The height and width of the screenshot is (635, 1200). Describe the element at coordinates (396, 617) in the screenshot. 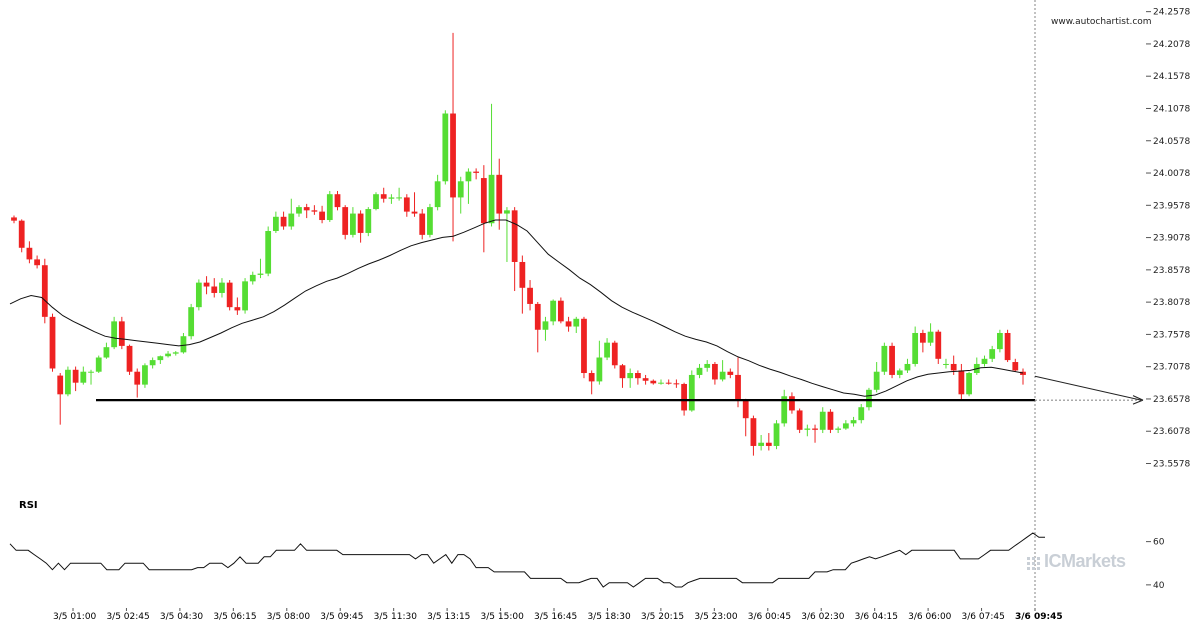

I see `x-axis-label: 3/5 11:30` at that location.